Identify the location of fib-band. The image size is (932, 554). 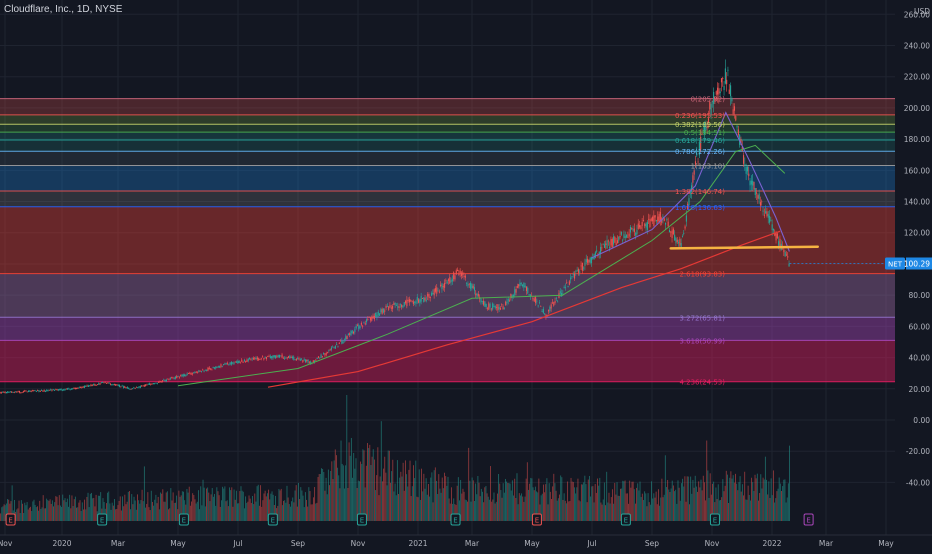
(447, 240).